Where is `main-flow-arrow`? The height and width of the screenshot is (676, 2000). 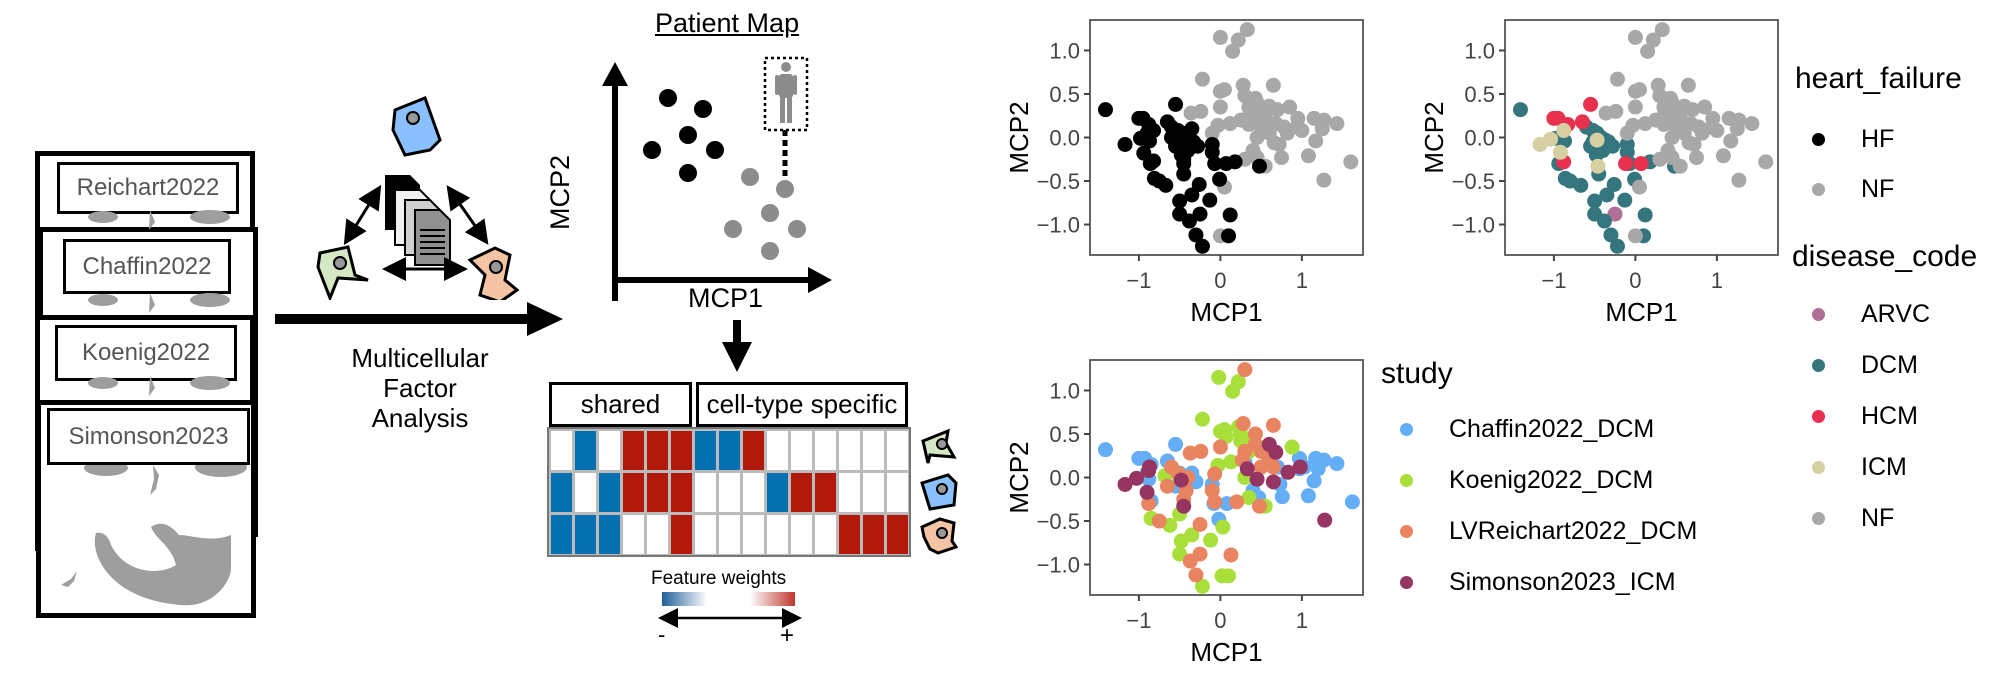
main-flow-arrow is located at coordinates (419, 319).